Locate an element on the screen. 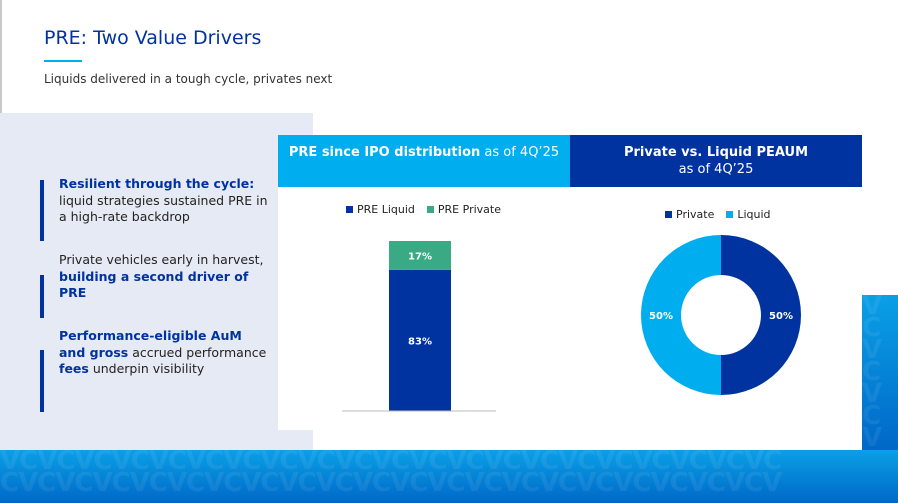  stacked-bar-chart: 83% 17% is located at coordinates (419, 326).